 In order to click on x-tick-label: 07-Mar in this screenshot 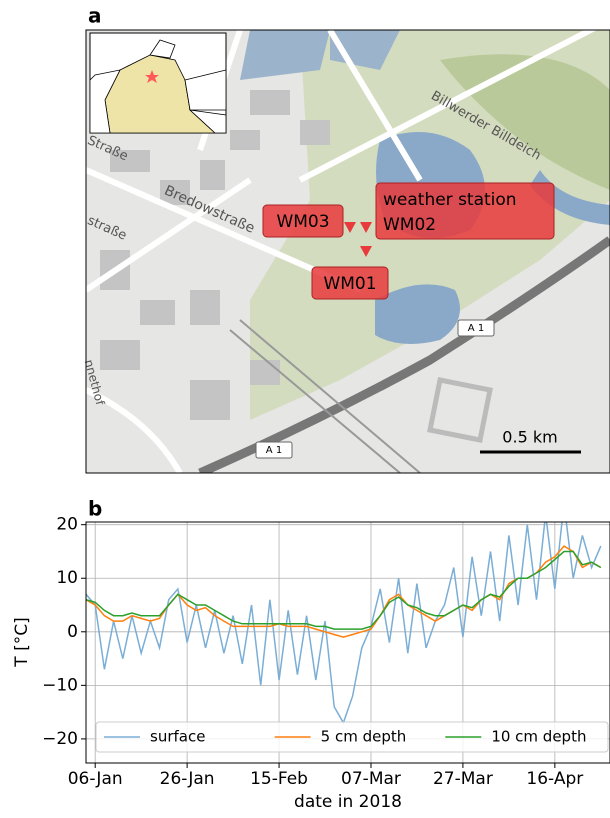, I will do `click(371, 779)`.